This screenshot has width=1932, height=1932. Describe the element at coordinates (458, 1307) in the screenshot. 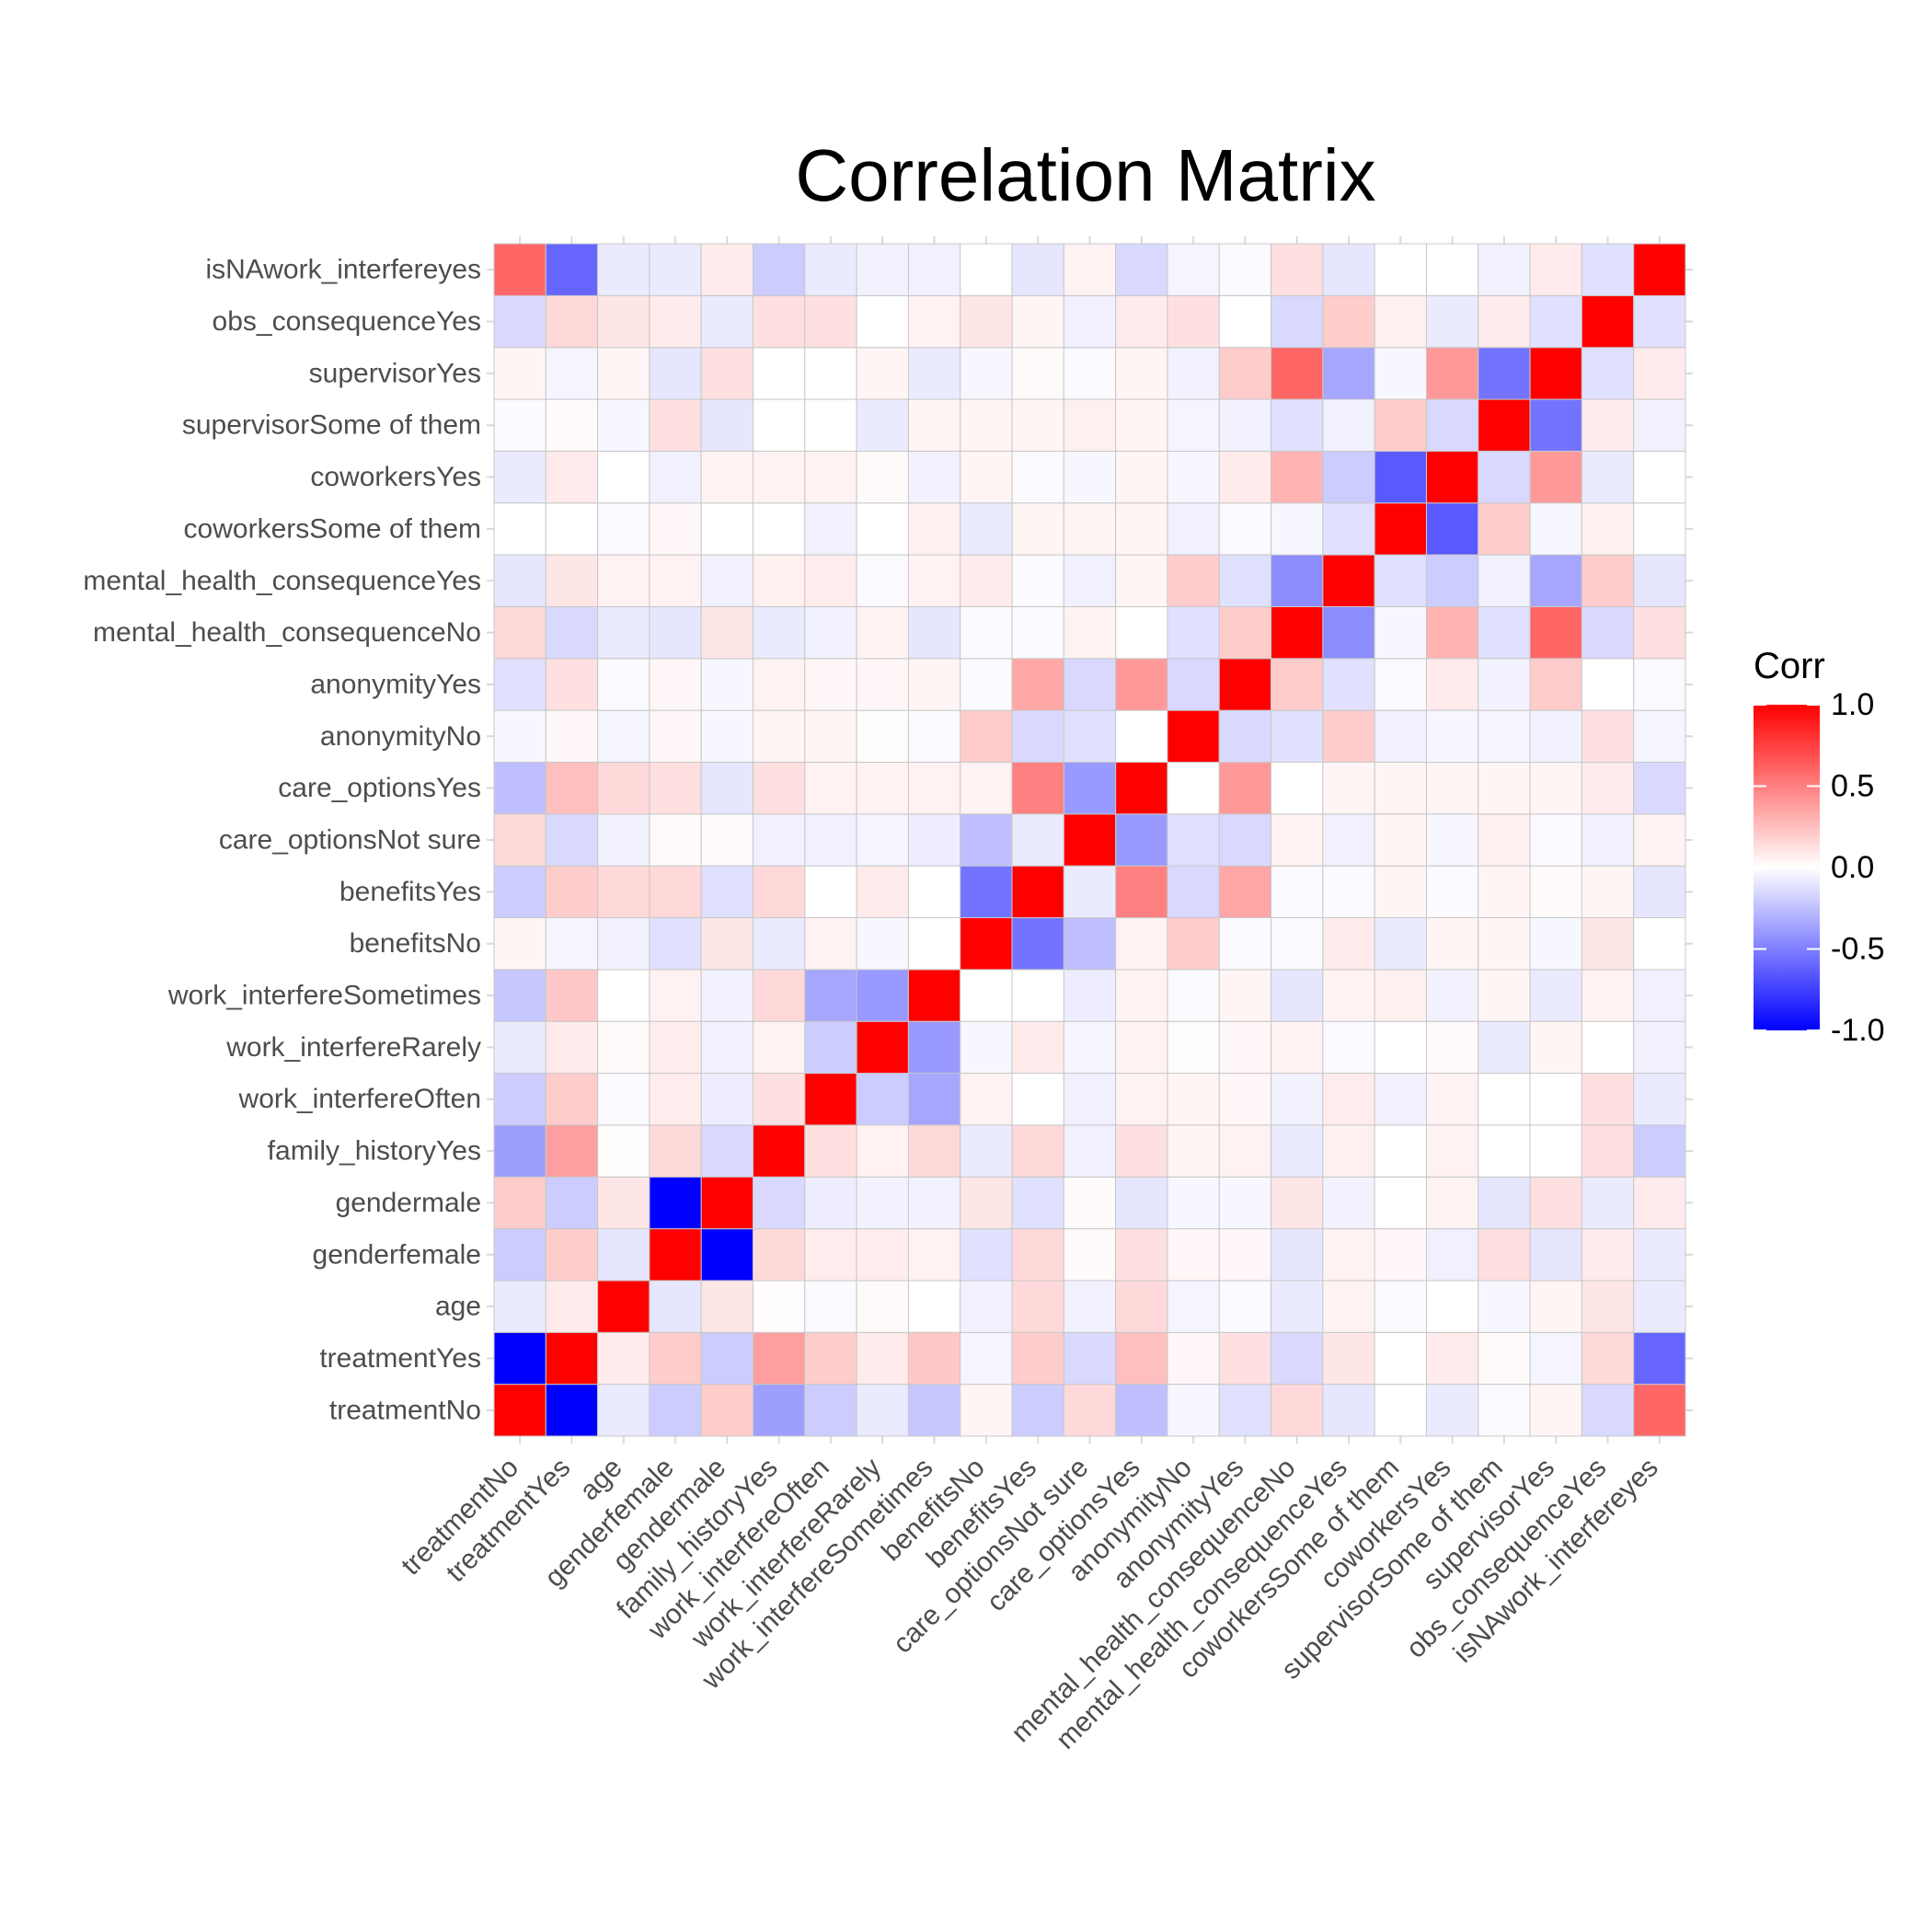

I see `y-tick-label: age` at that location.